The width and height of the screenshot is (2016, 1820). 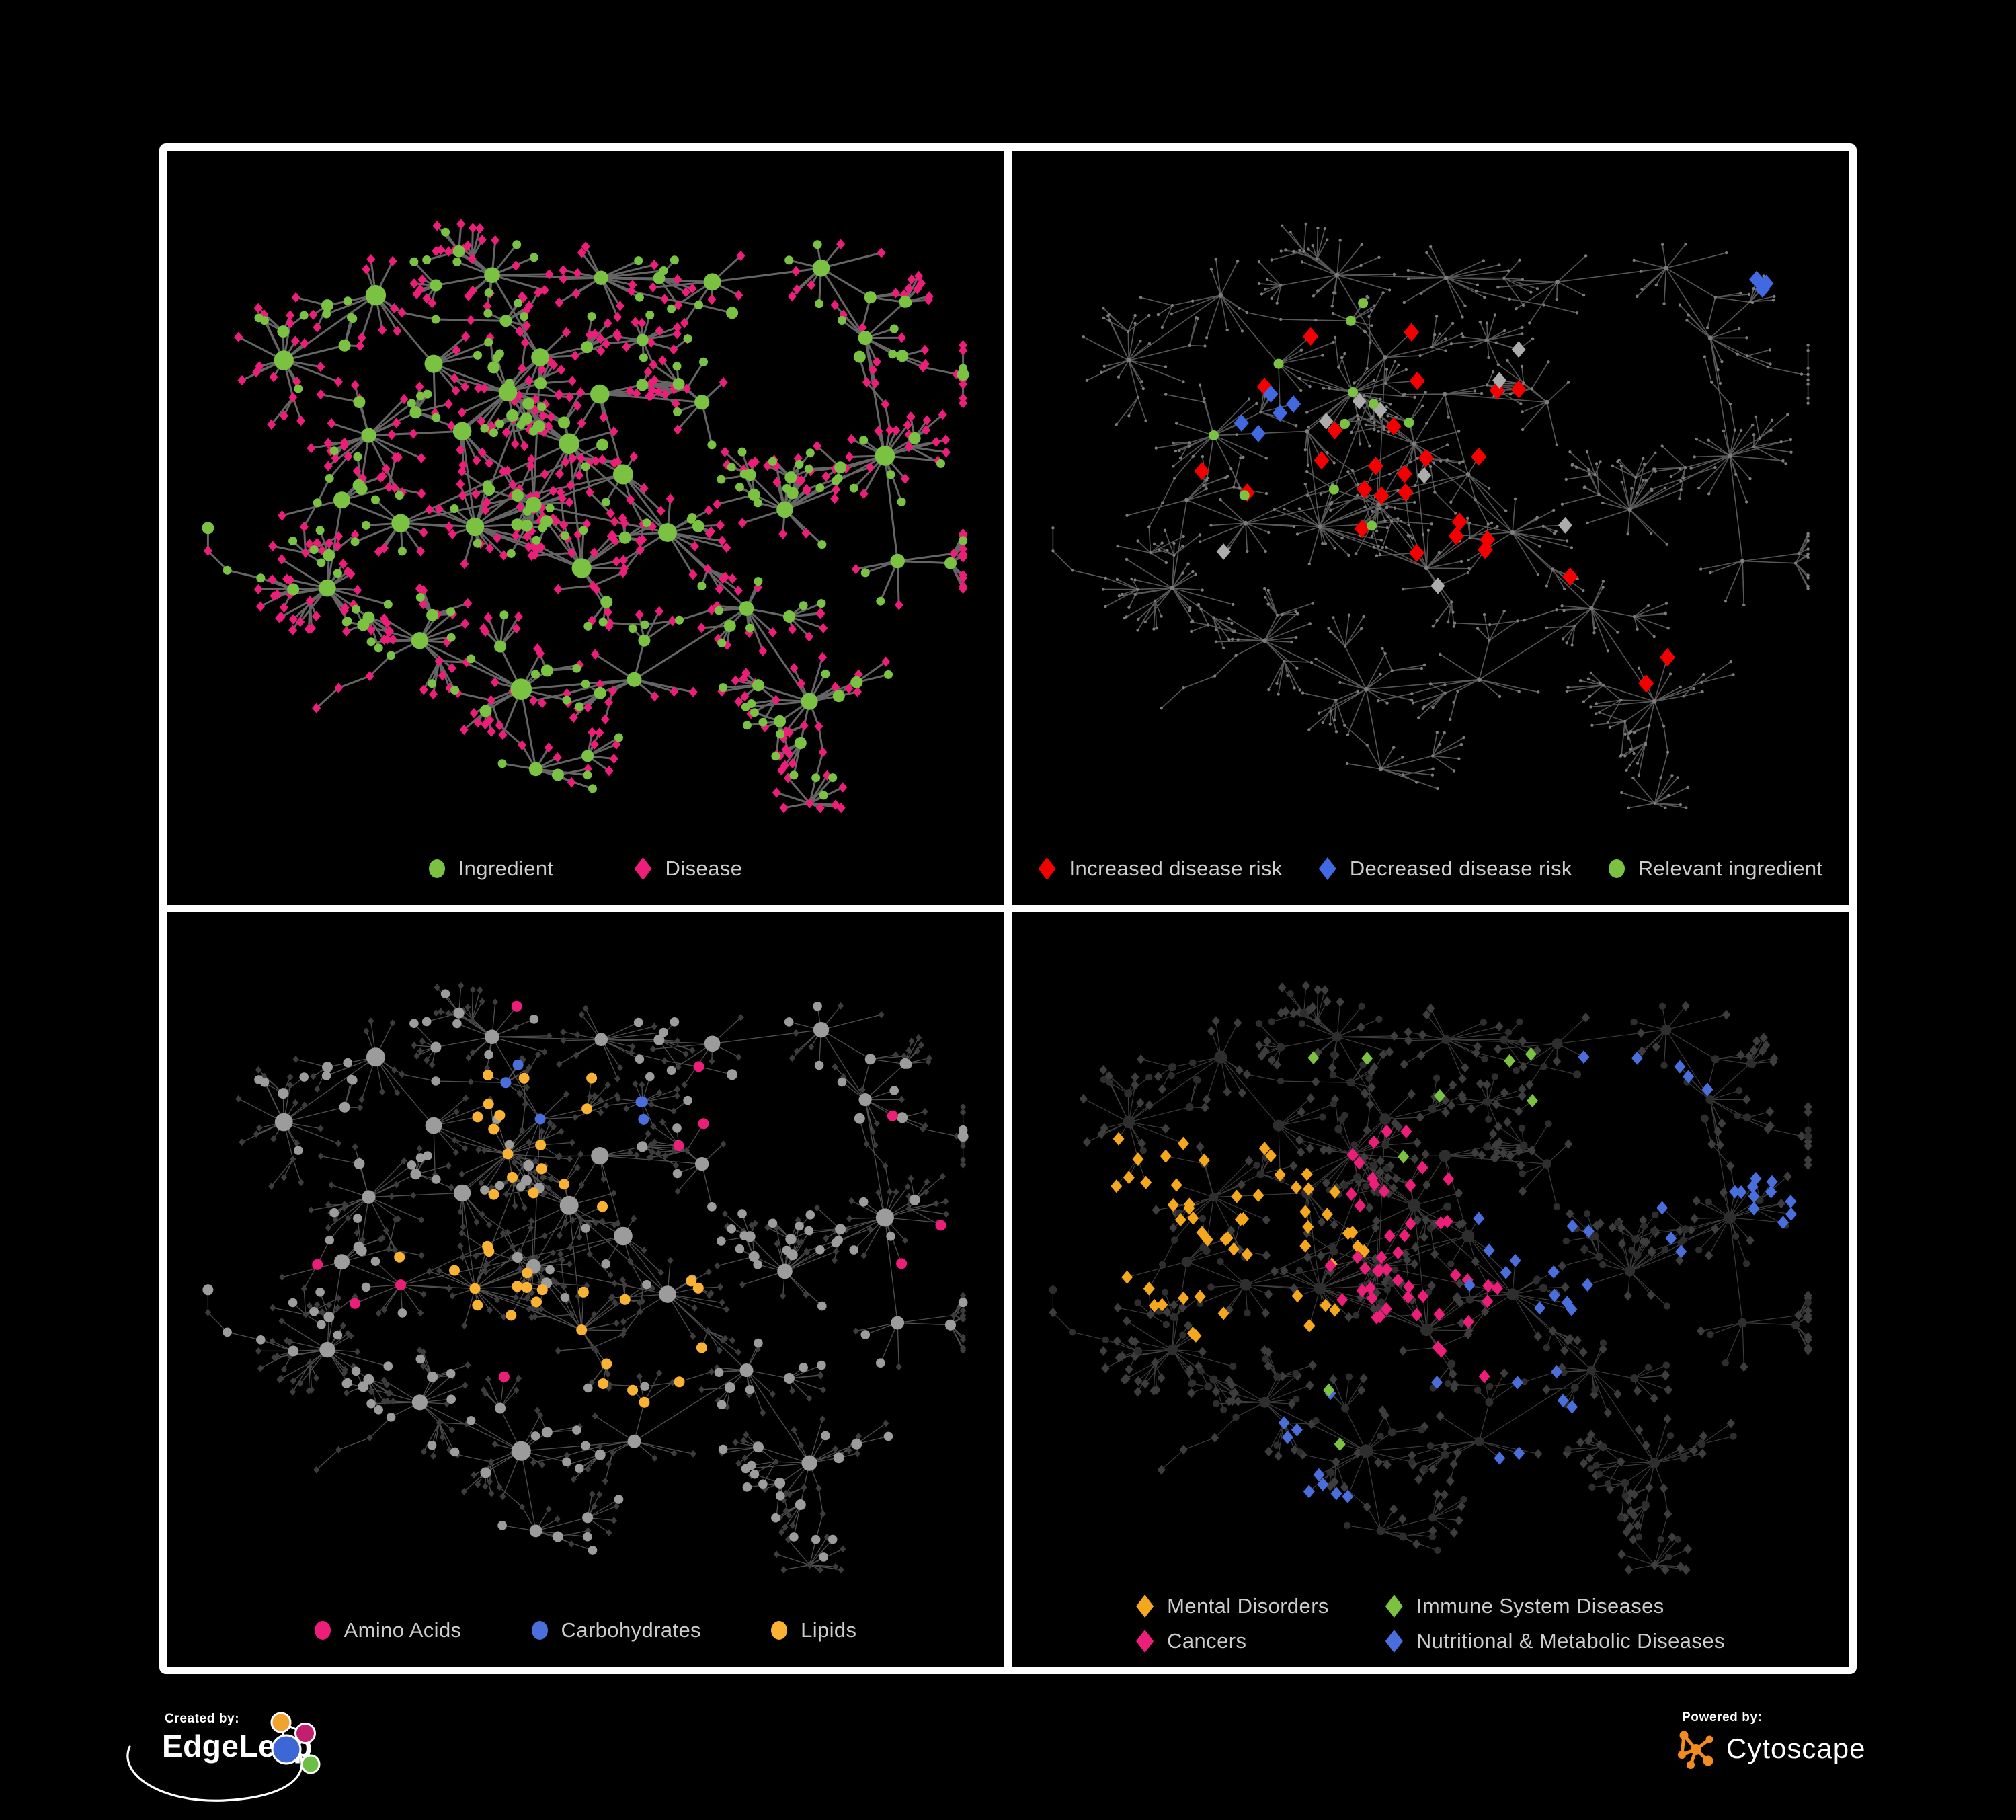 I want to click on edgeleap-swoosh, so click(x=214, y=1773).